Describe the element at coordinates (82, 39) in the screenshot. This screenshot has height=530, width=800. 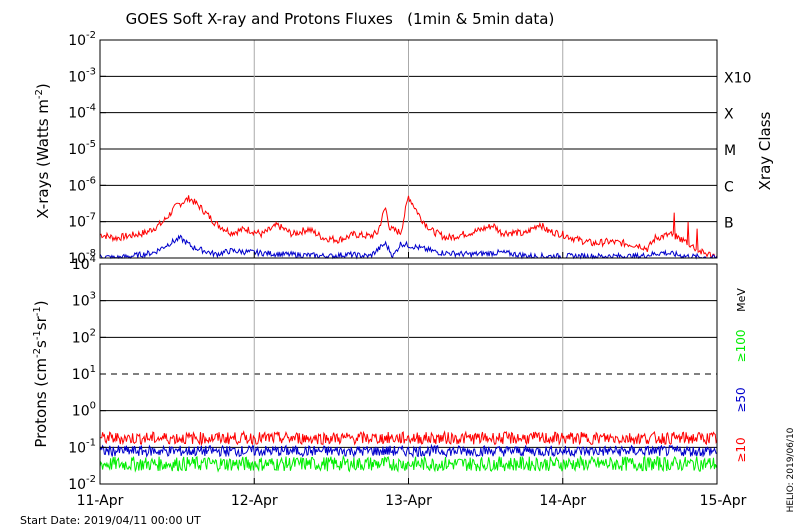
I see `xray-y-tick-label: 10⁻²` at that location.